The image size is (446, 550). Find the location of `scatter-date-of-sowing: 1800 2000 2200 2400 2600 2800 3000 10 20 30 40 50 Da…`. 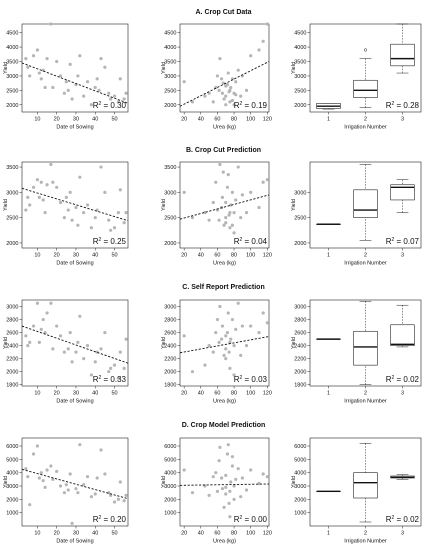

scatter-date-of-sowing: 1800 2000 2200 2400 2600 2800 3000 10 20 30 40 50 Da… is located at coordinates (66, 352).